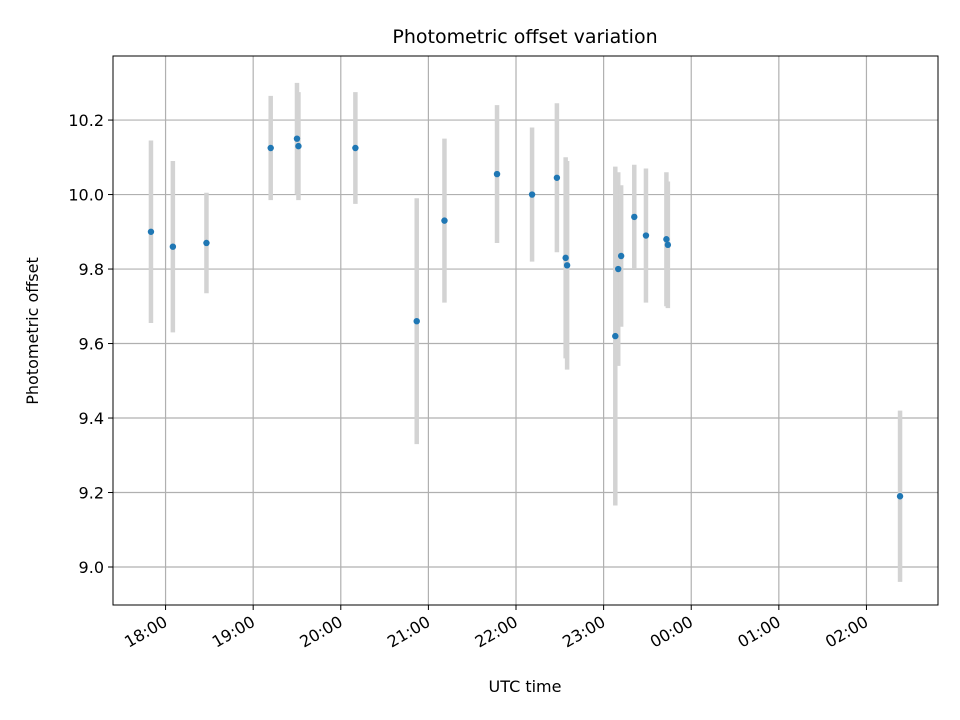  What do you see at coordinates (320, 632) in the screenshot?
I see `x-tick-label: 20:00` at bounding box center [320, 632].